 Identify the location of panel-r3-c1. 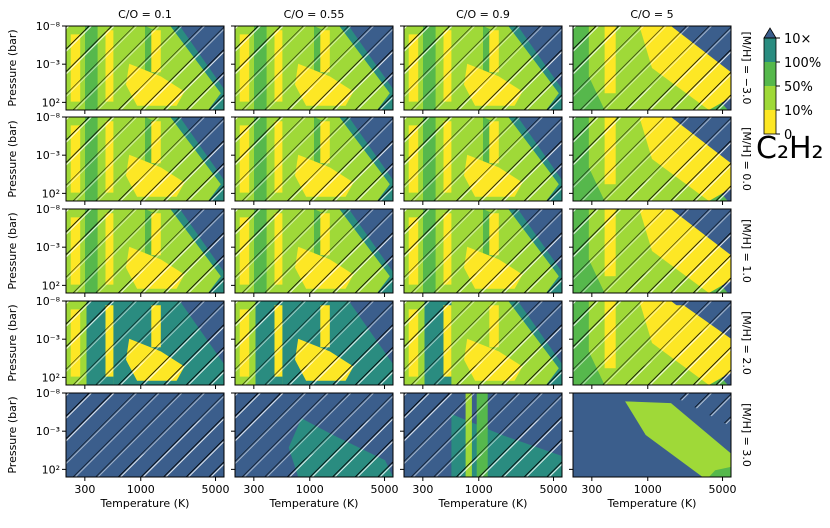
(312, 344).